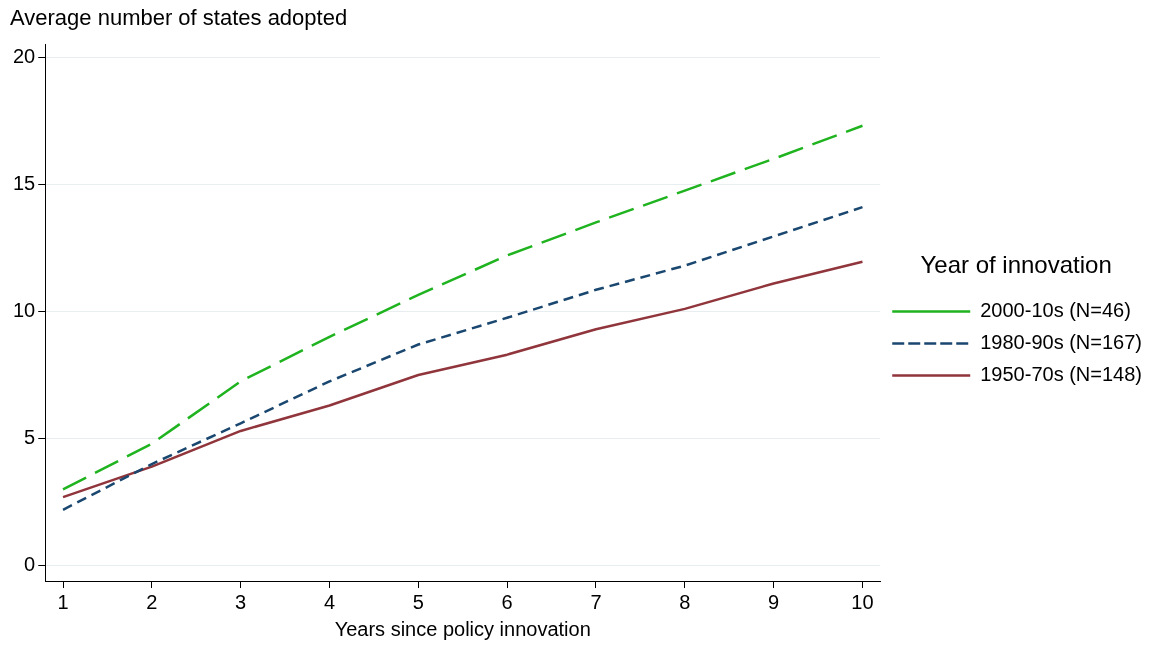 This screenshot has width=1172, height=654. I want to click on x-tick-label: 10, so click(862, 601).